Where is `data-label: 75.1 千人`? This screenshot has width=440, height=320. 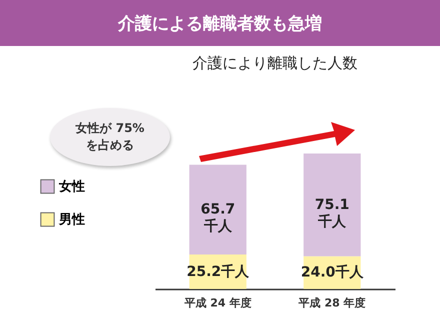
data-label: 75.1 千人 is located at coordinates (332, 213).